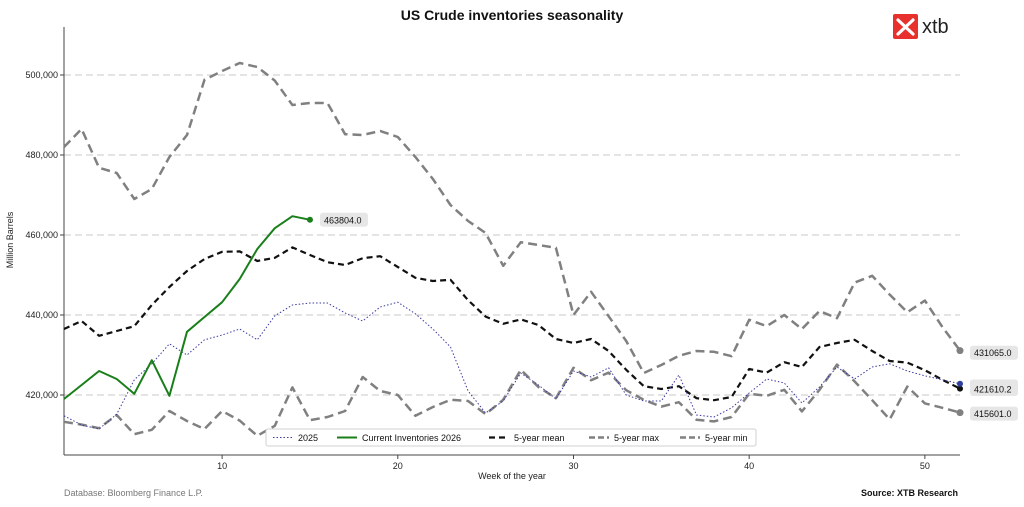 The height and width of the screenshot is (507, 1024). Describe the element at coordinates (960, 351) in the screenshot. I see `end-marker-5-year-max` at that location.